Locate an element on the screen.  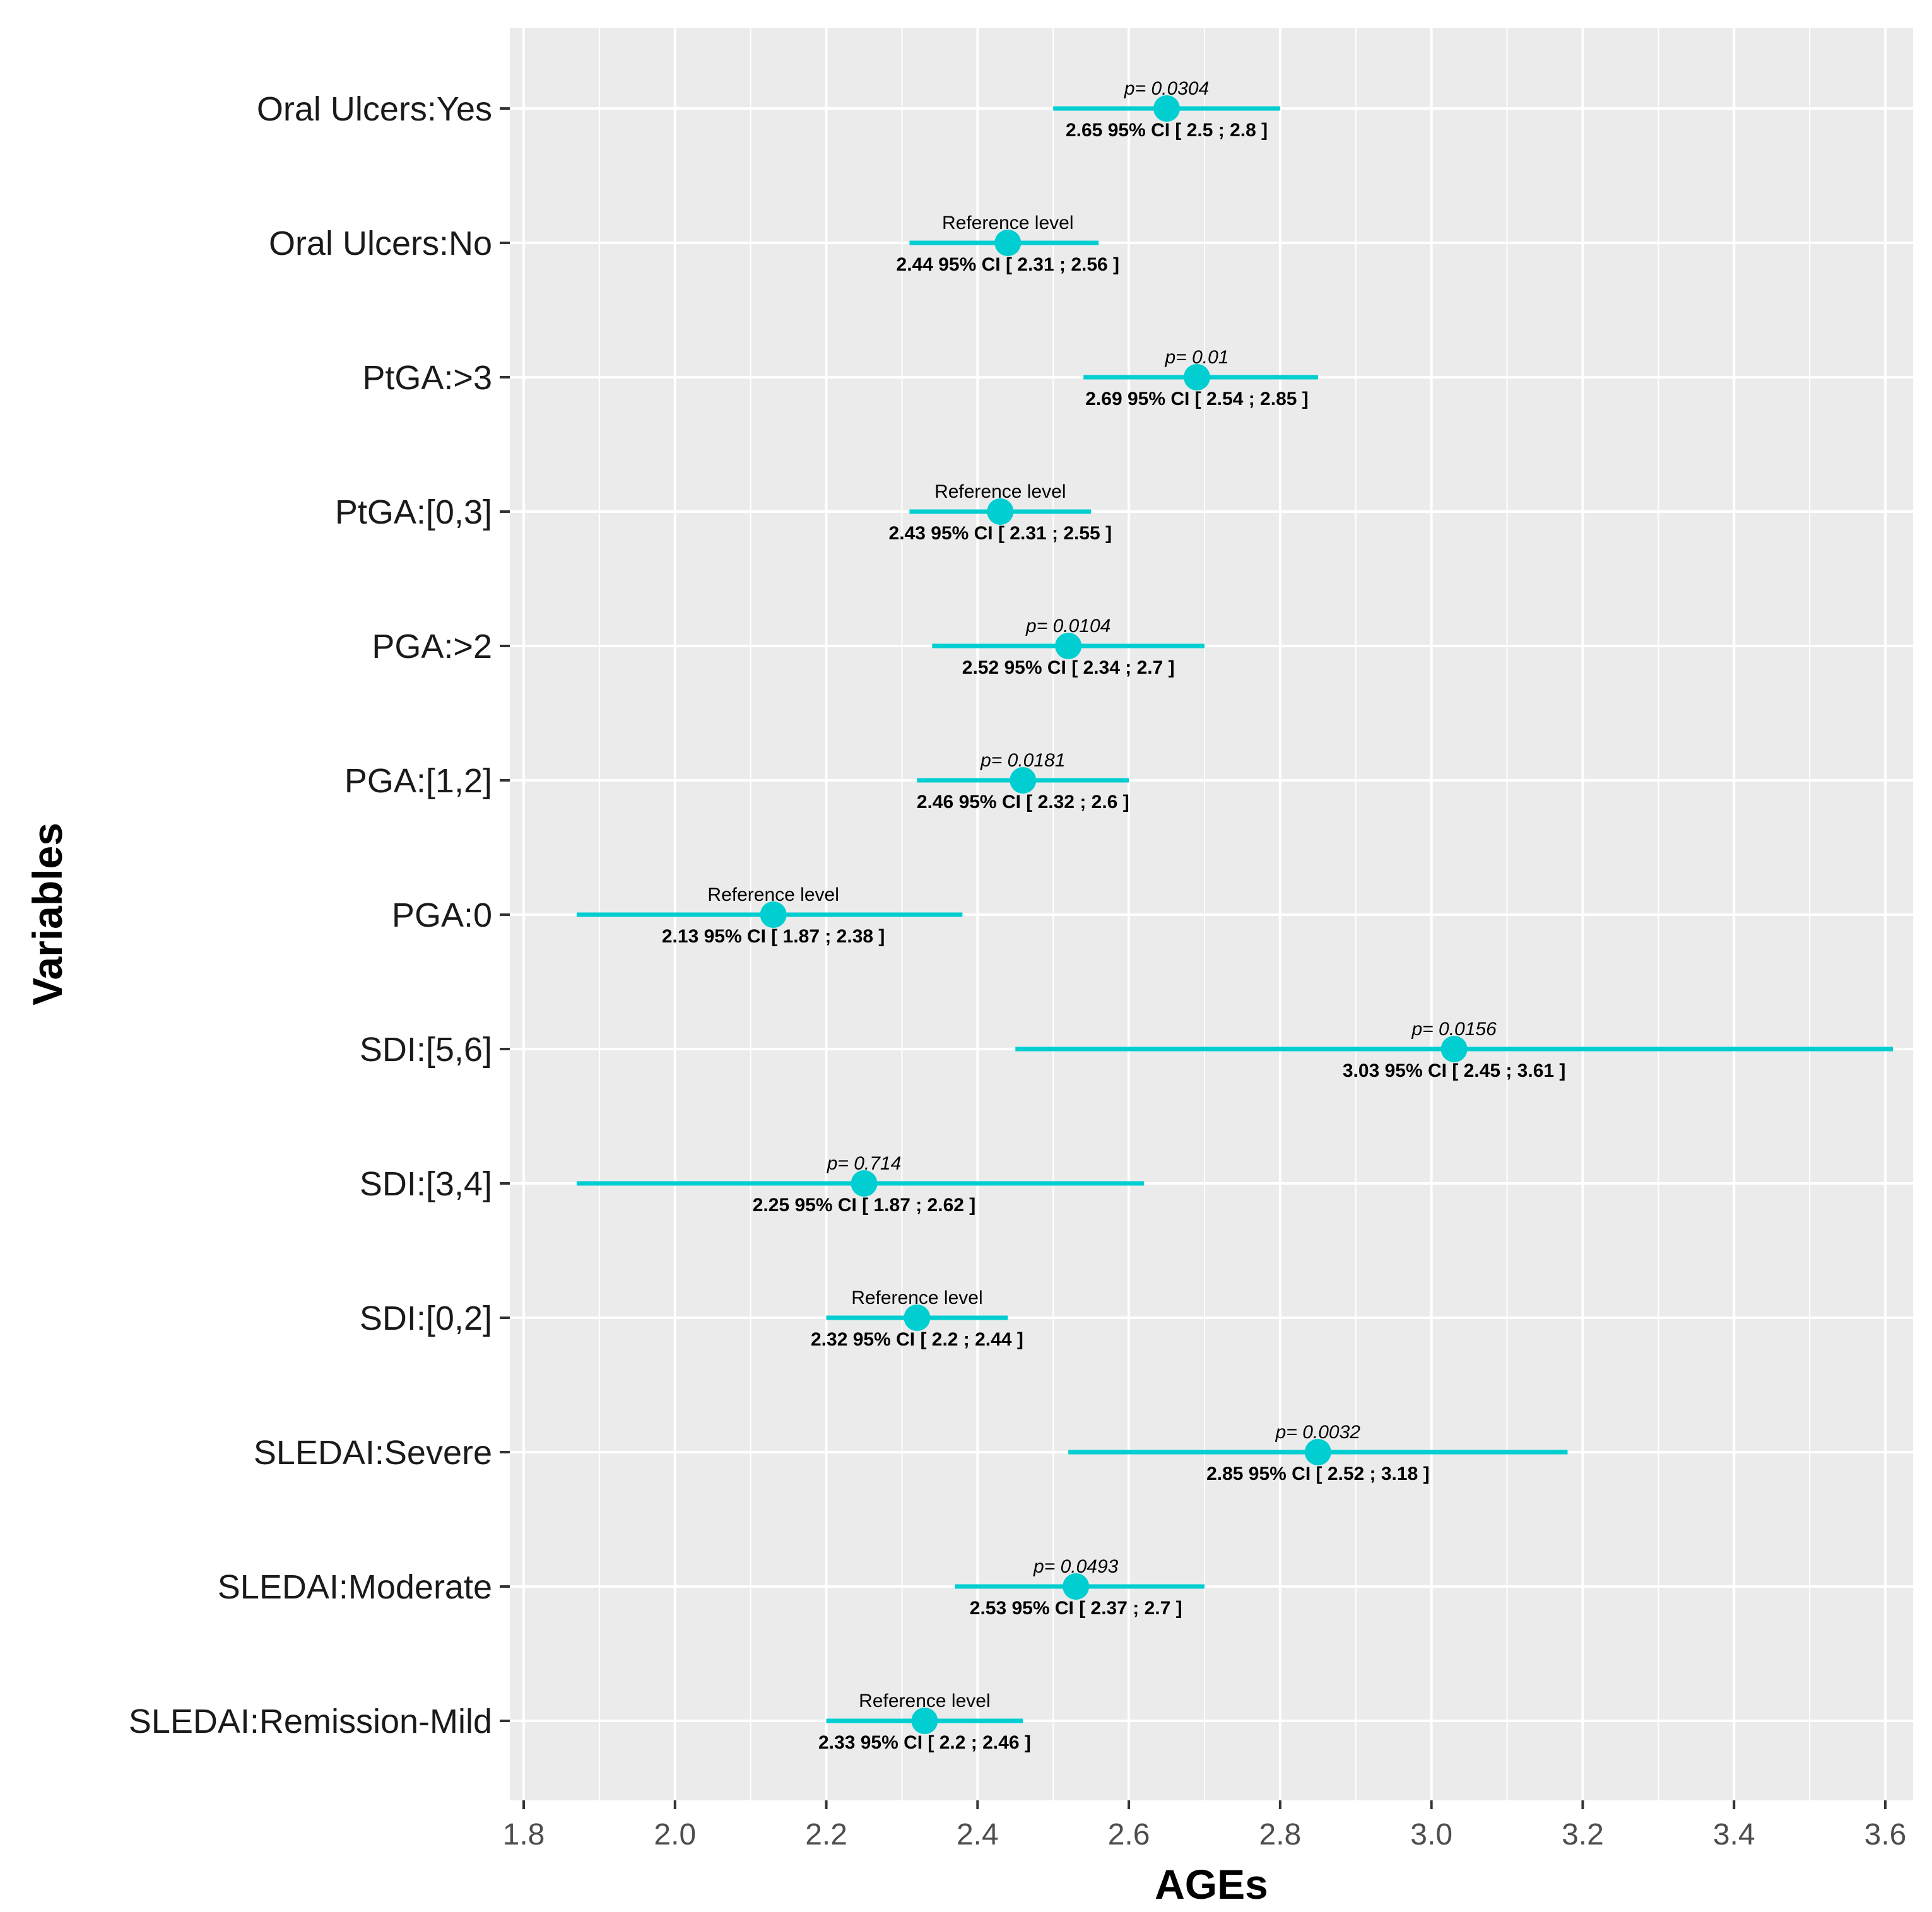
x-tick-label: 1.8 is located at coordinates (524, 1834).